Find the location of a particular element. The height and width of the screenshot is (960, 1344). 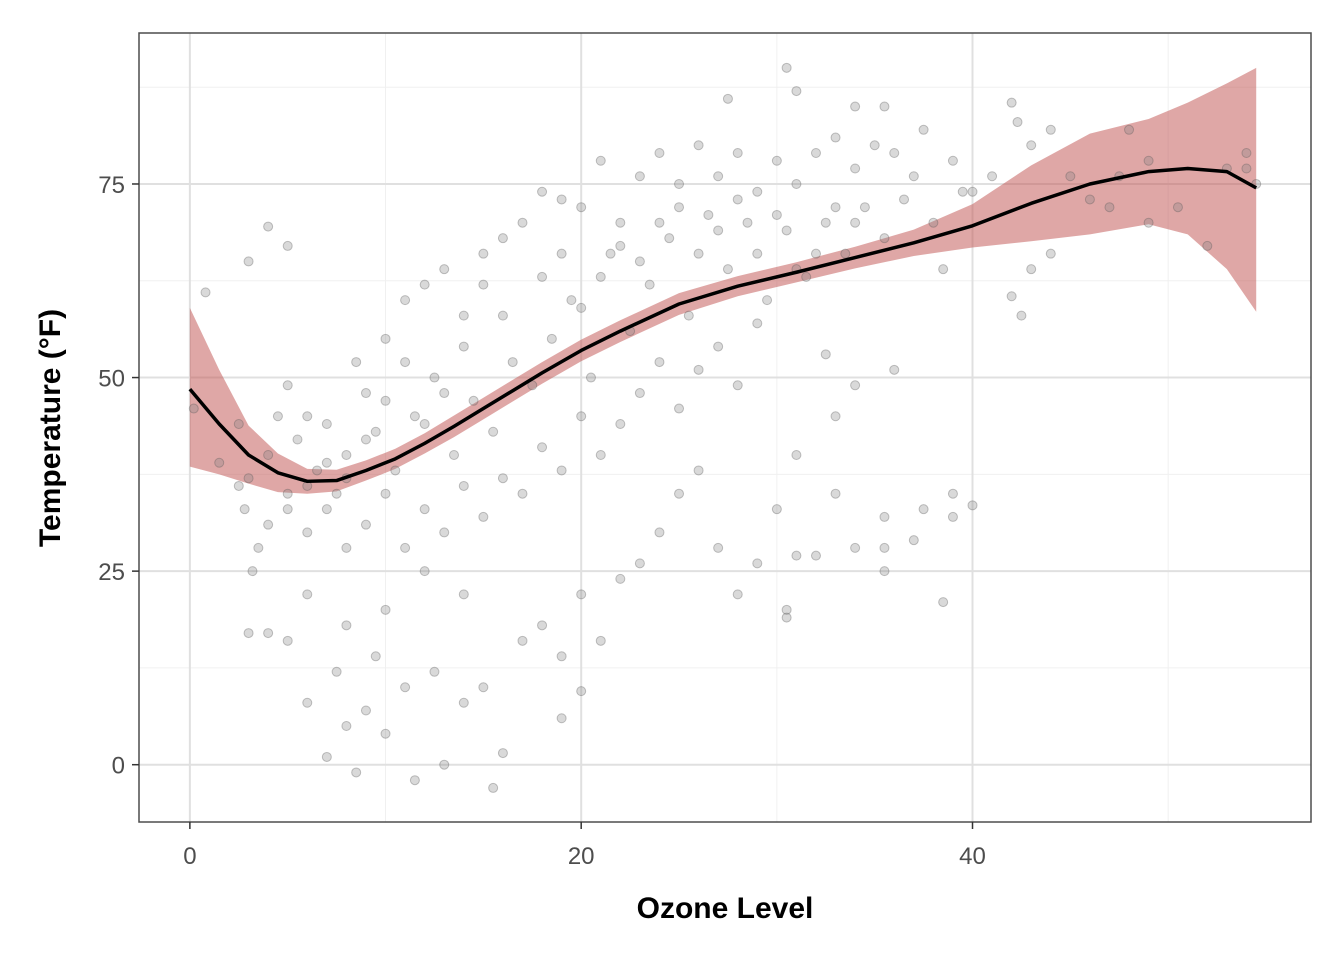

y-tick-label: 50 is located at coordinates (111, 379).